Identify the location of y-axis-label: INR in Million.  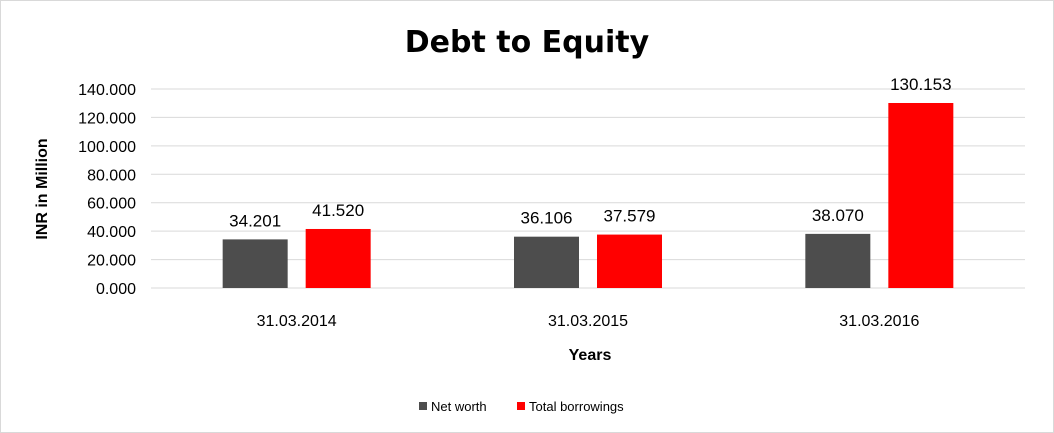
(42, 188).